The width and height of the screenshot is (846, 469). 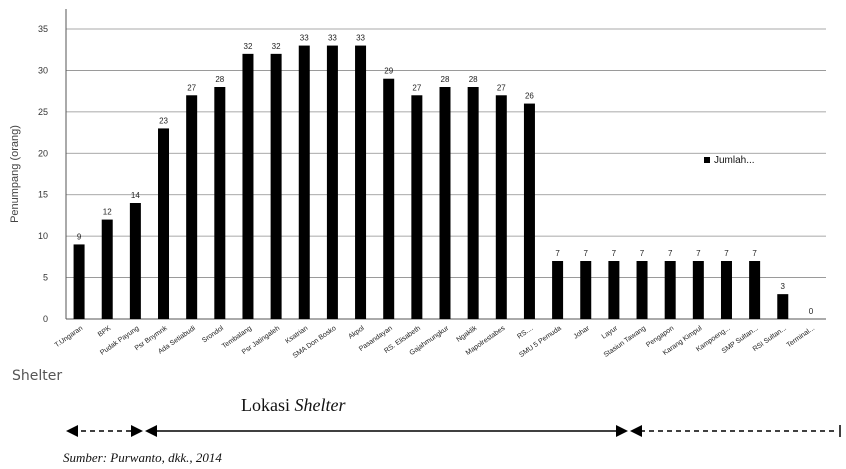 I want to click on legend-swatch, so click(x=707, y=160).